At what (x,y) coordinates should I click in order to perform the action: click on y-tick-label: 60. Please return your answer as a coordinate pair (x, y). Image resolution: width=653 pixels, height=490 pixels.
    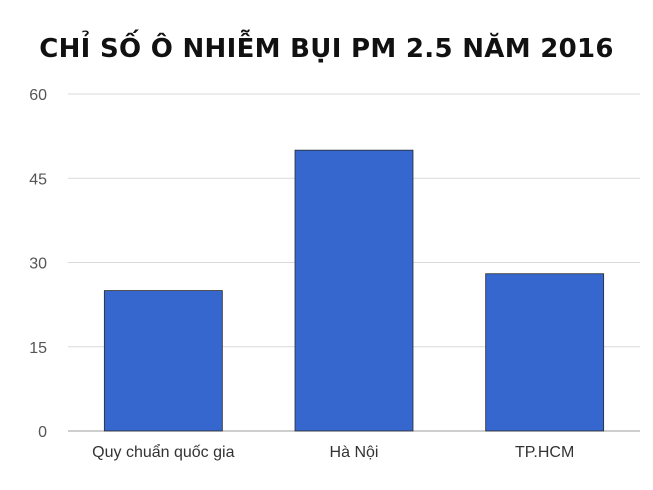
    Looking at the image, I should click on (38, 95).